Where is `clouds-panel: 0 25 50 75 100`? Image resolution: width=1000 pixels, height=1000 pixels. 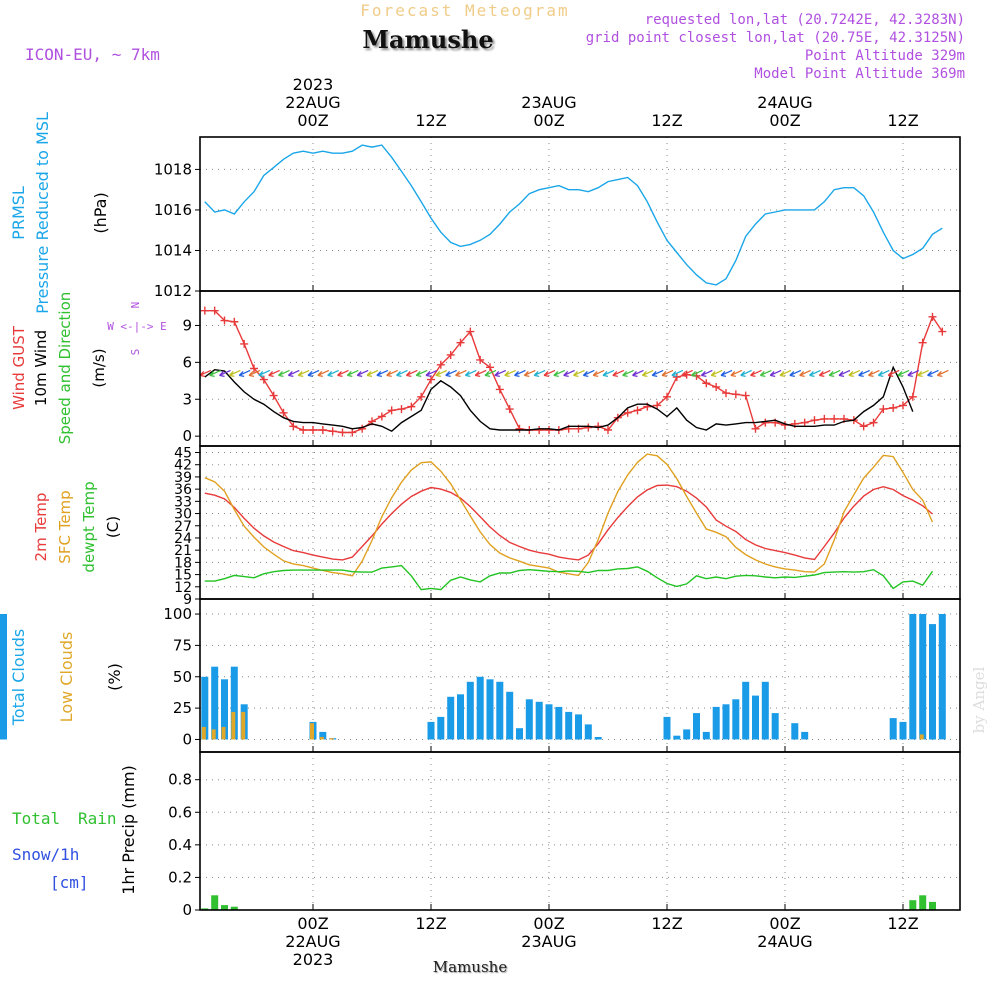 clouds-panel: 0 25 50 75 100 is located at coordinates (480, 675).